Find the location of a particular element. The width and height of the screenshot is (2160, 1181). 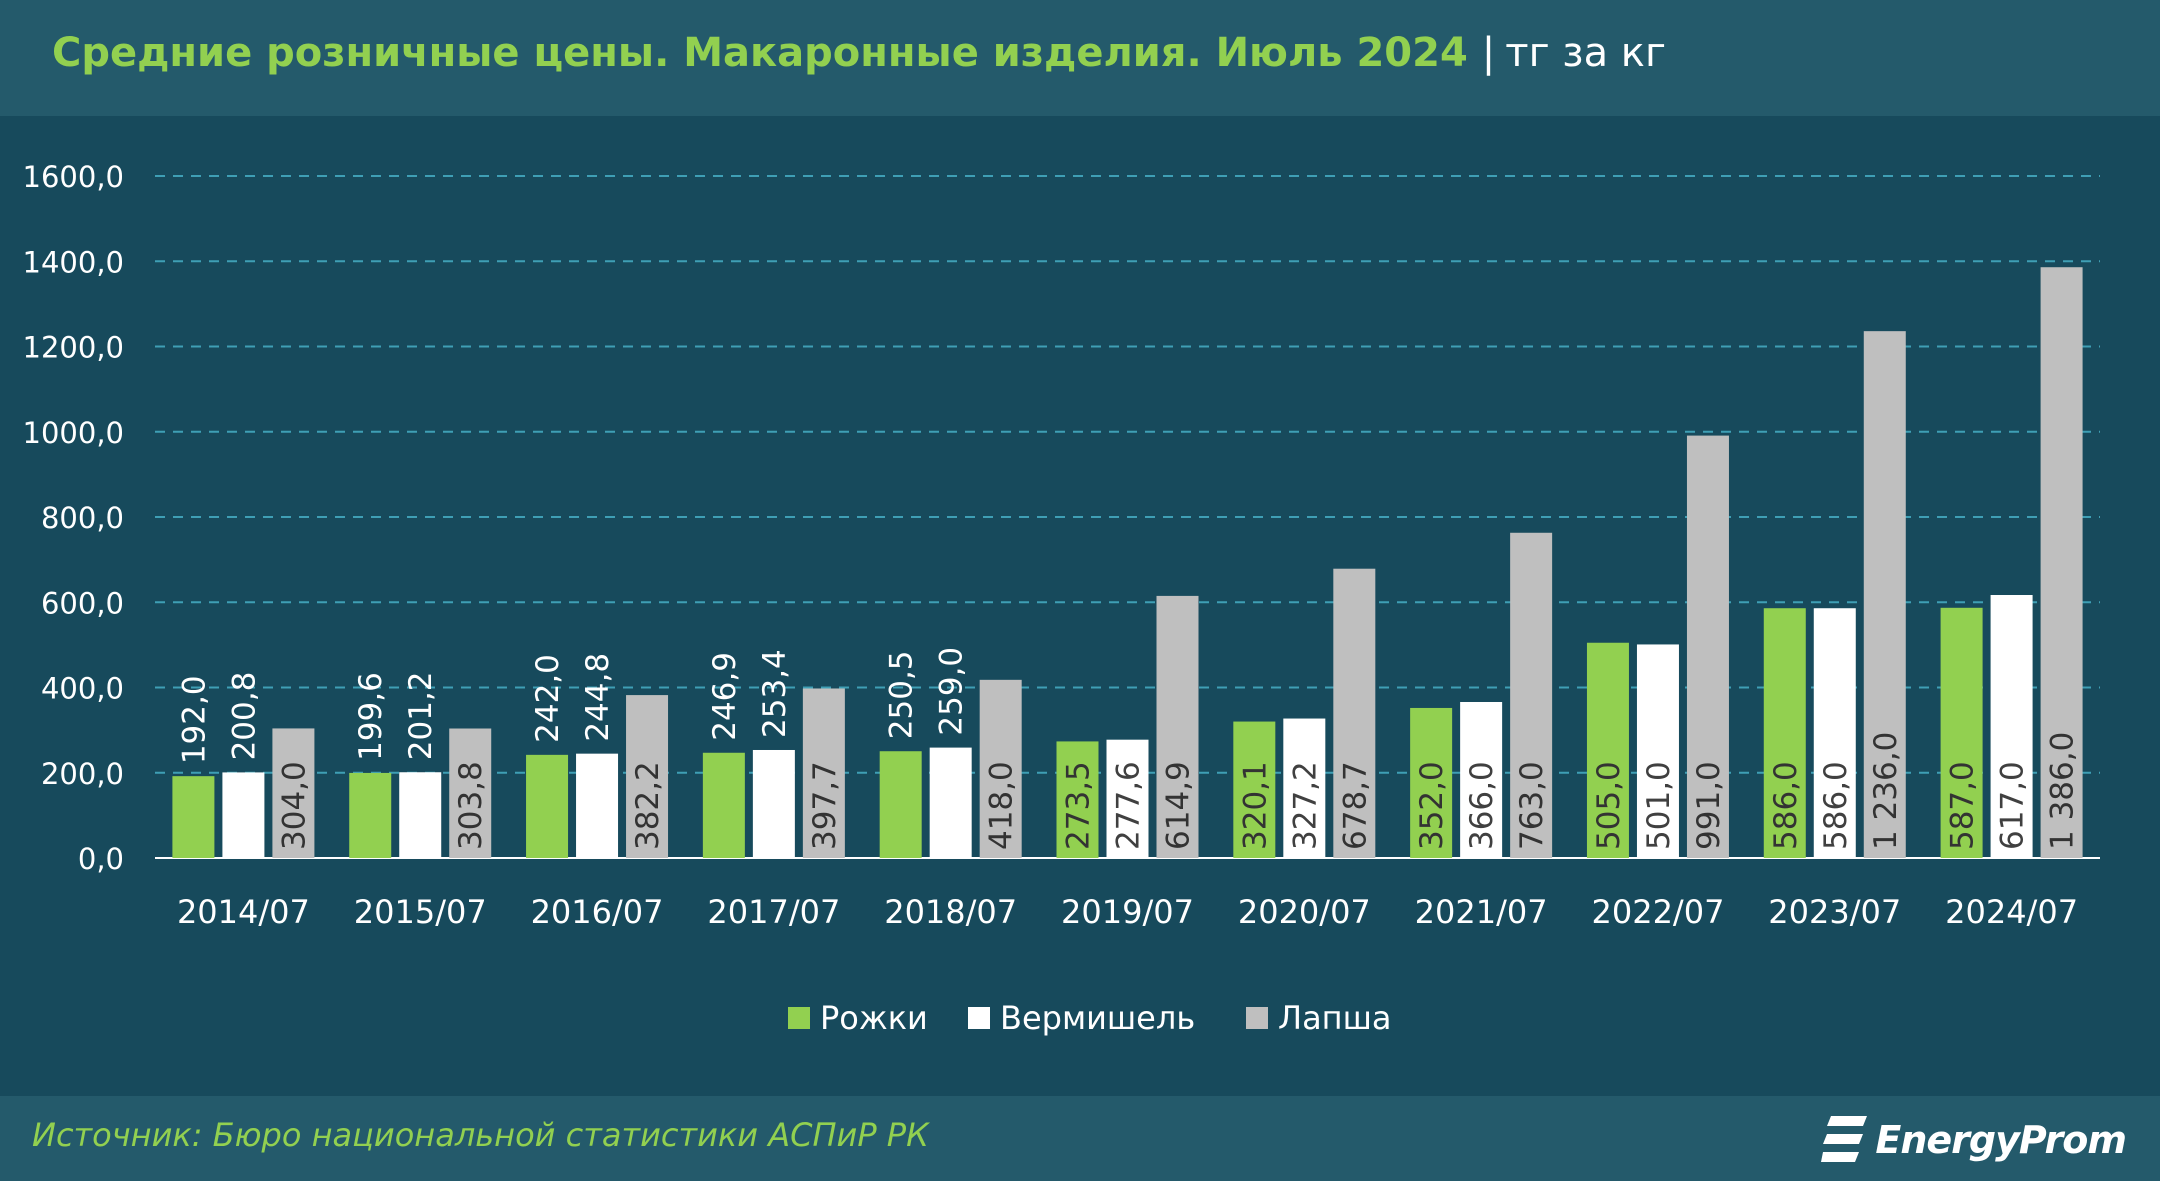

x-tick-label: 2015/07 is located at coordinates (420, 912).